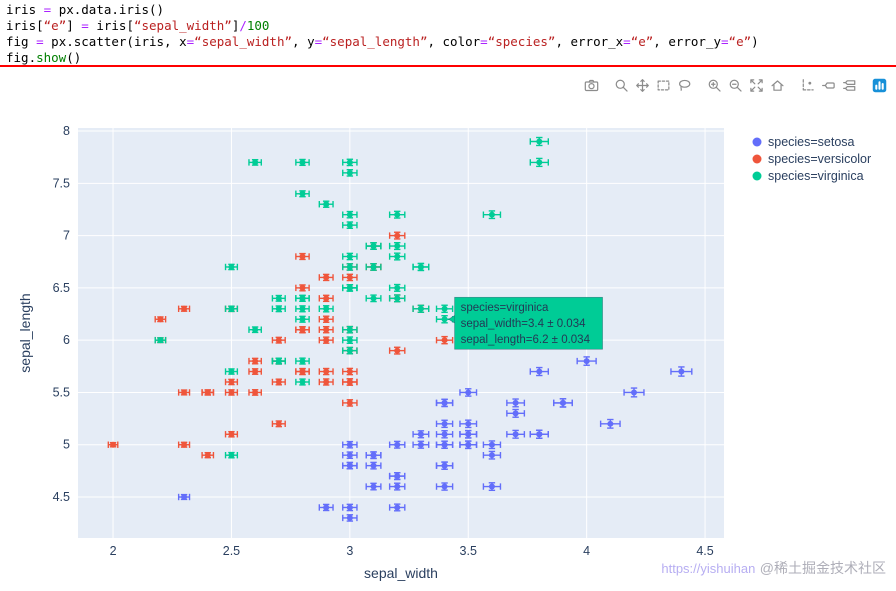 This screenshot has height=591, width=896. I want to click on hover-compare-icon, so click(849, 85).